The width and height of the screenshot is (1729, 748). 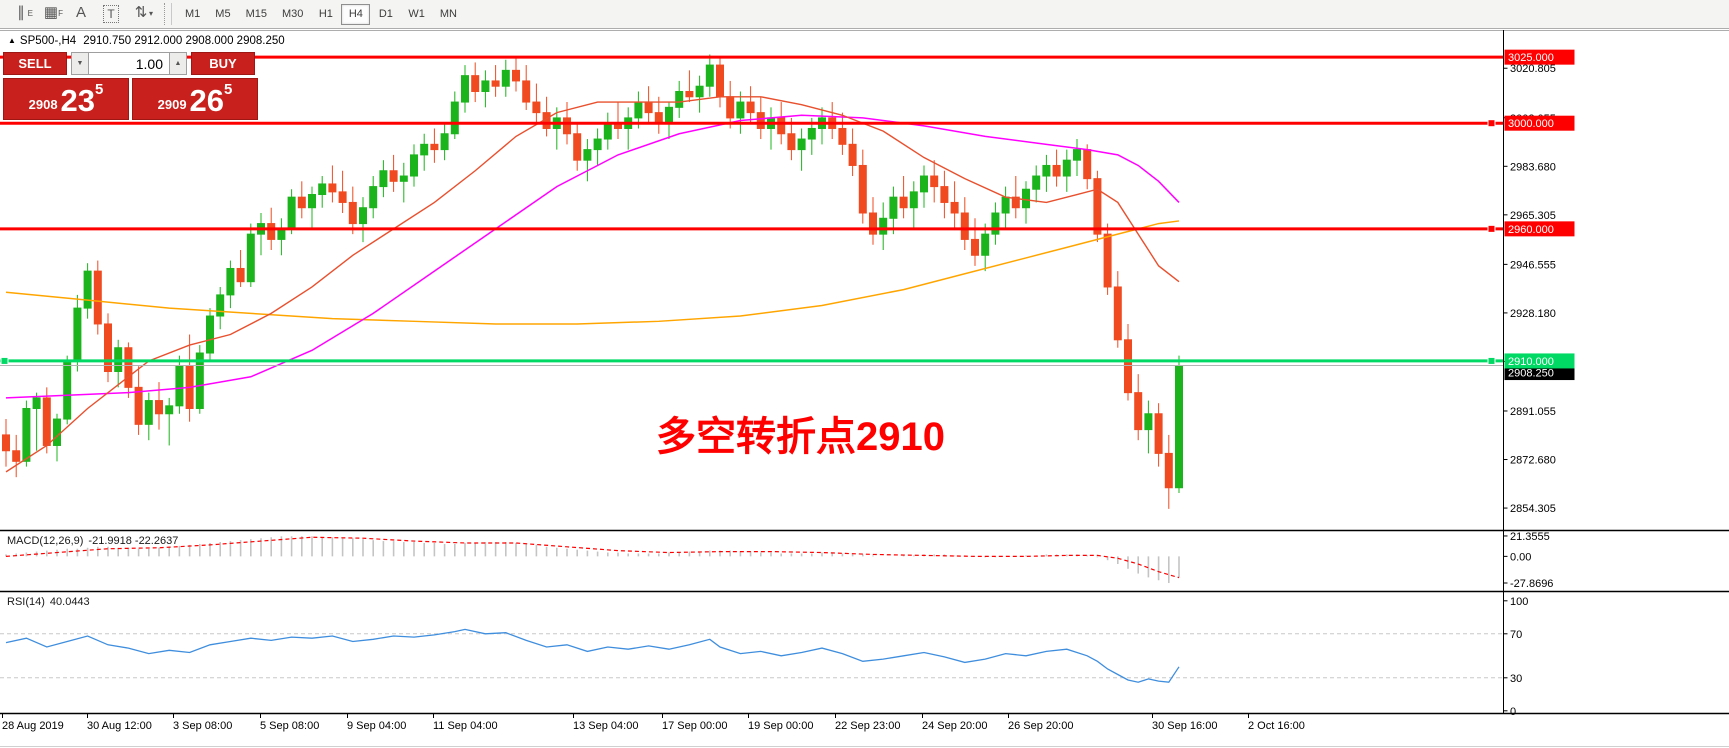 I want to click on buy-price-sup: 5, so click(x=228, y=89).